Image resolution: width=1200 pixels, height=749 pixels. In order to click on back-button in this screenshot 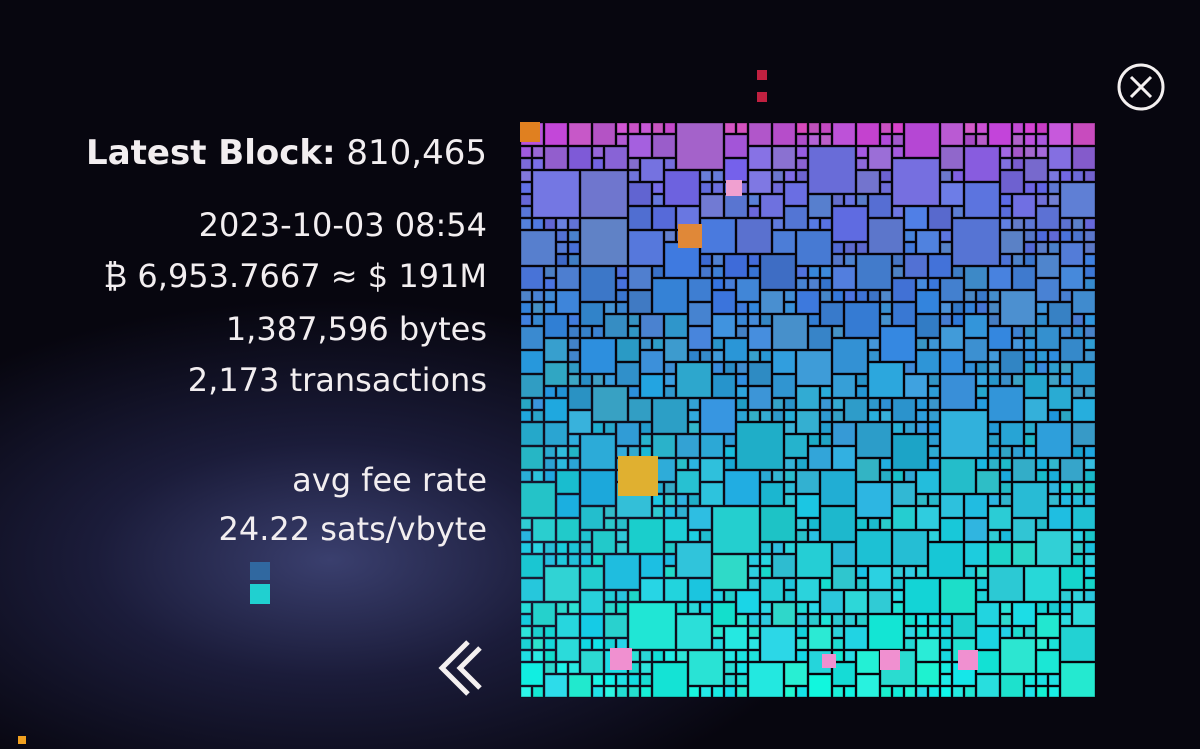, I will do `click(460, 668)`.